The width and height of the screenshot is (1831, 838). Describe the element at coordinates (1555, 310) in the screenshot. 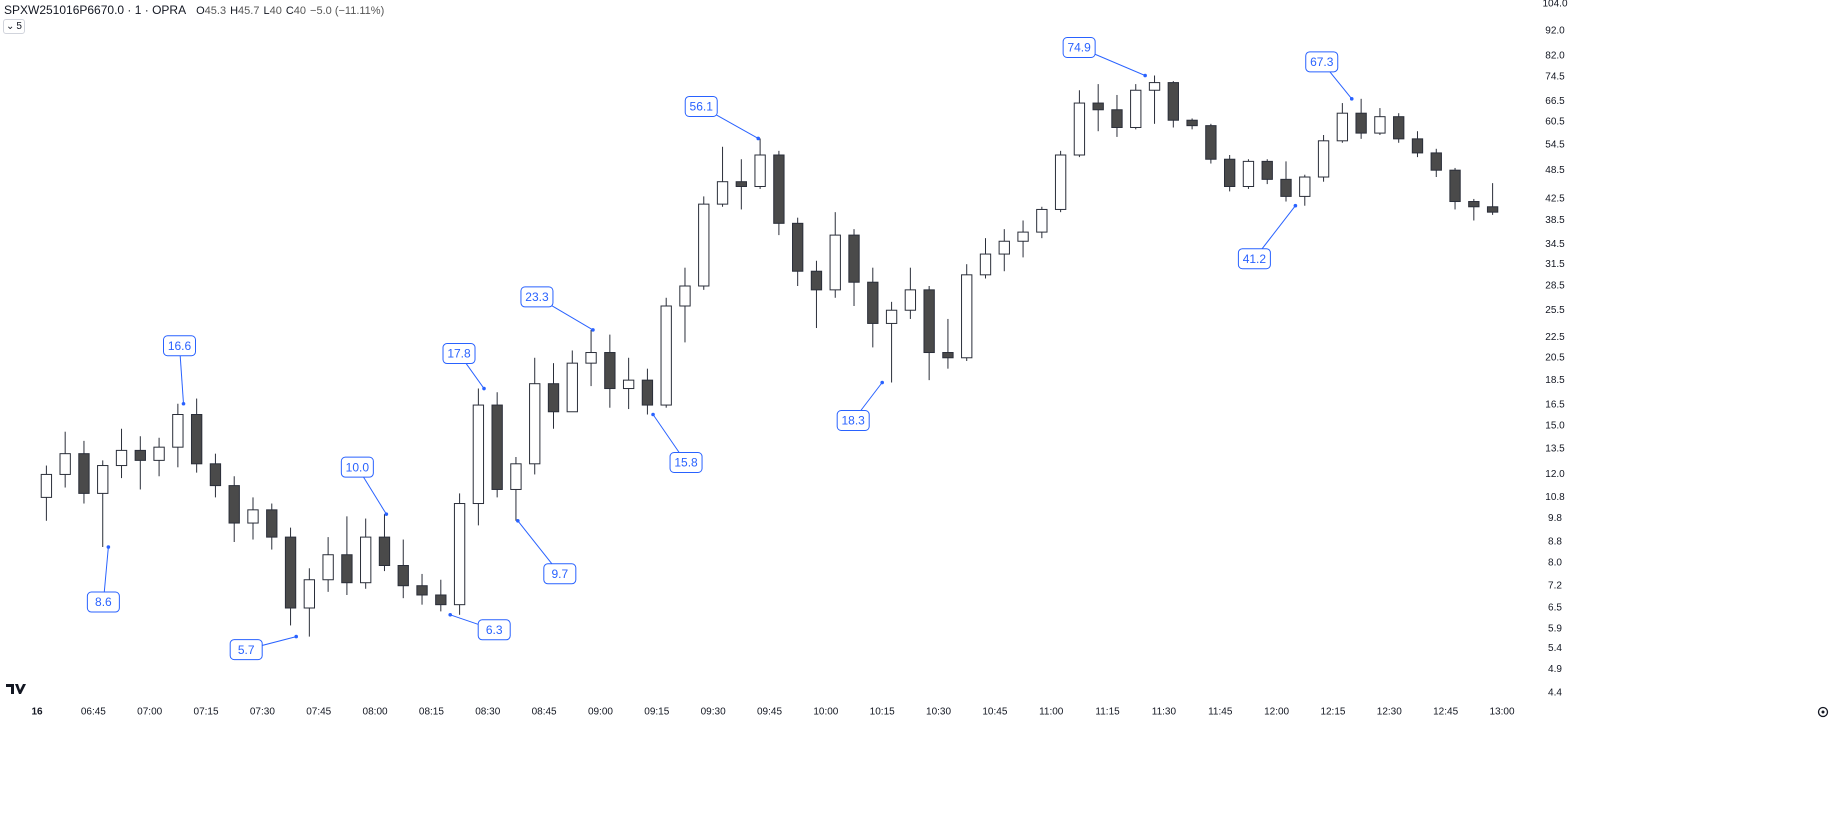

I see `y-tick-label: 25.5` at that location.